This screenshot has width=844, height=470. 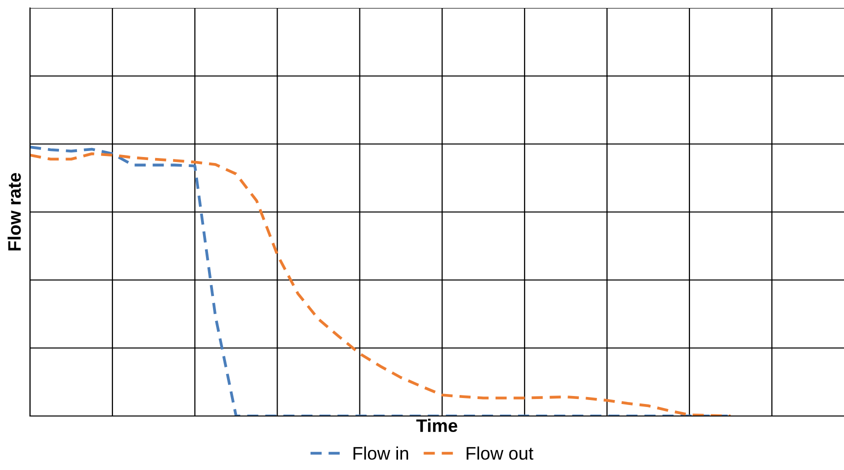 What do you see at coordinates (500, 453) in the screenshot?
I see `legend-label: Flow out` at bounding box center [500, 453].